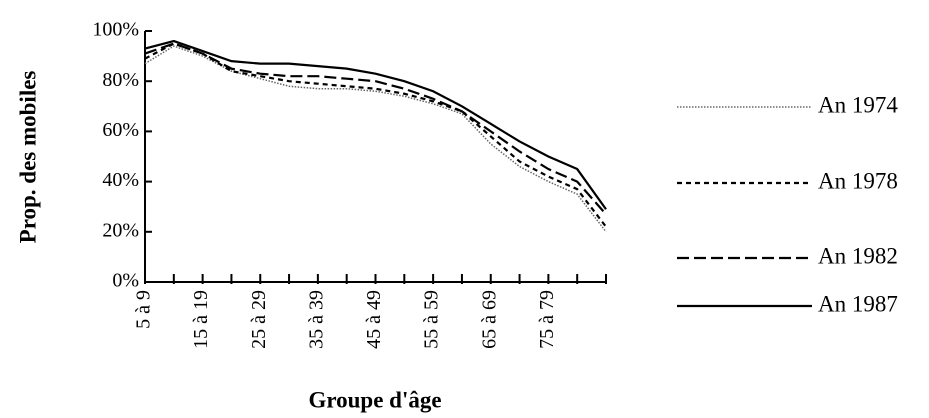 This screenshot has height=418, width=929. I want to click on y-tick-label: 60%, so click(120, 130).